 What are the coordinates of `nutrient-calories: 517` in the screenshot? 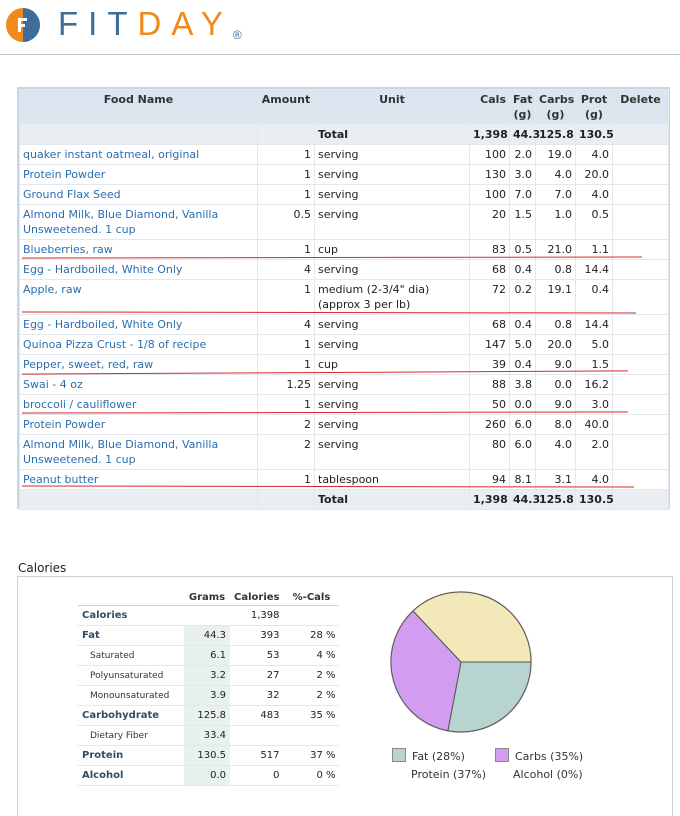 It's located at (257, 755).